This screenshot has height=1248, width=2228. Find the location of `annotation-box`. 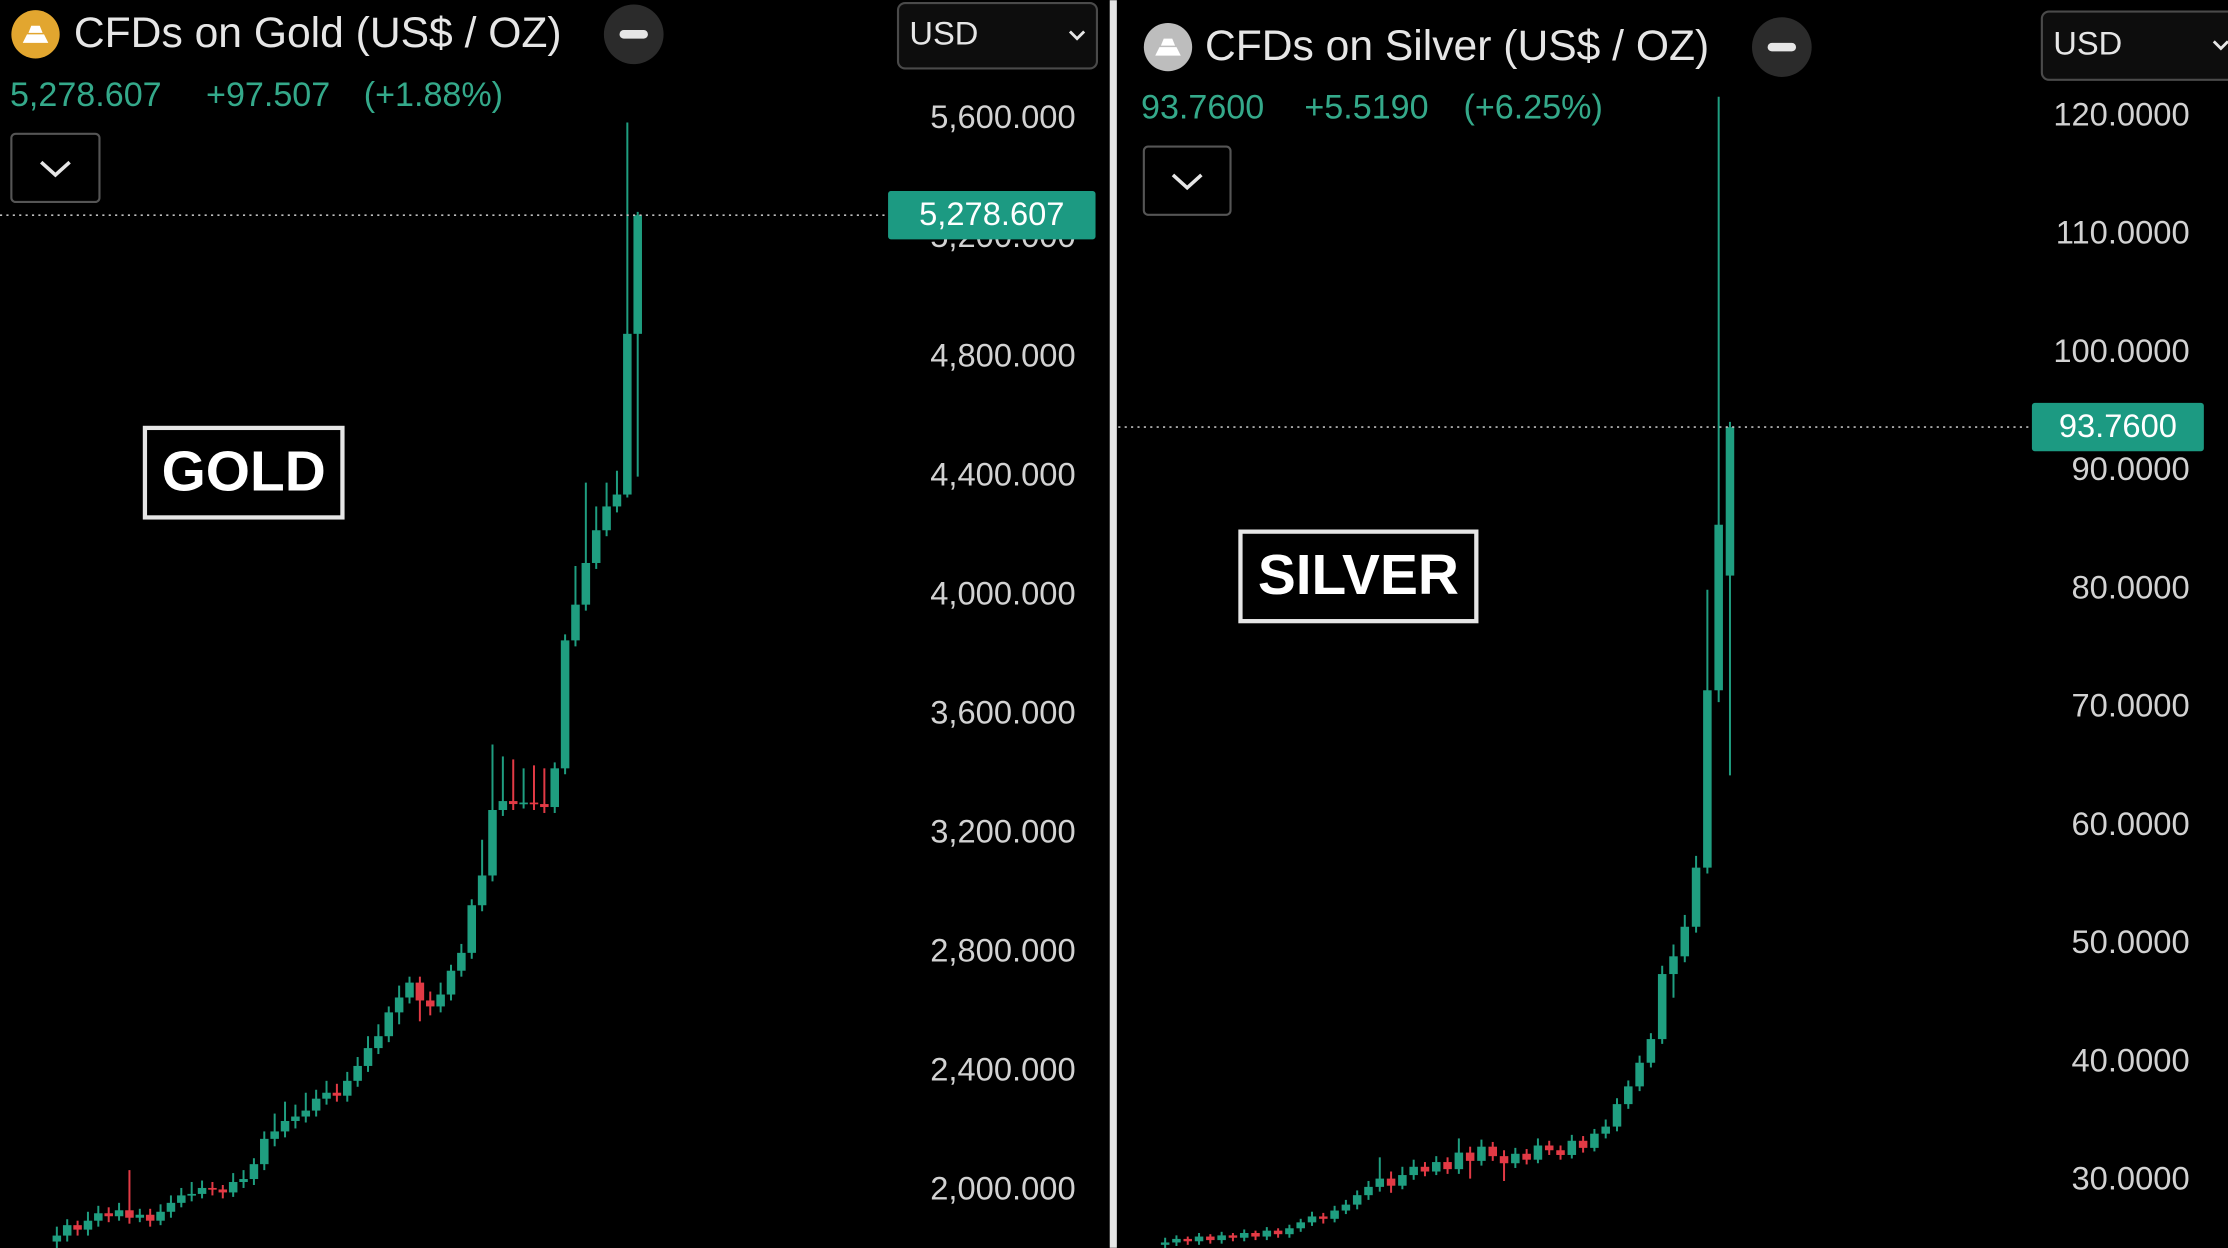

annotation-box is located at coordinates (1358, 576).